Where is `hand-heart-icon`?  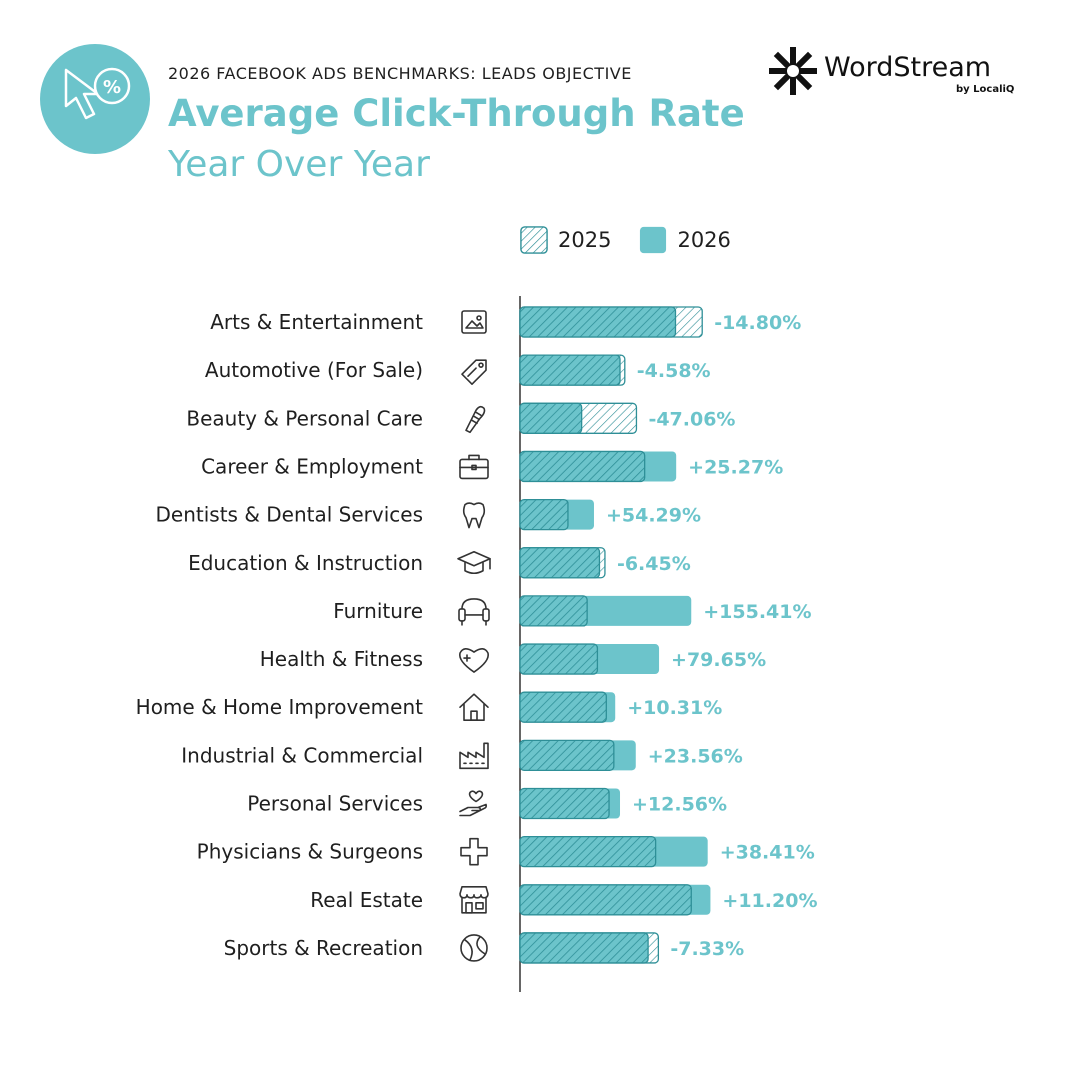
hand-heart-icon is located at coordinates (473, 803).